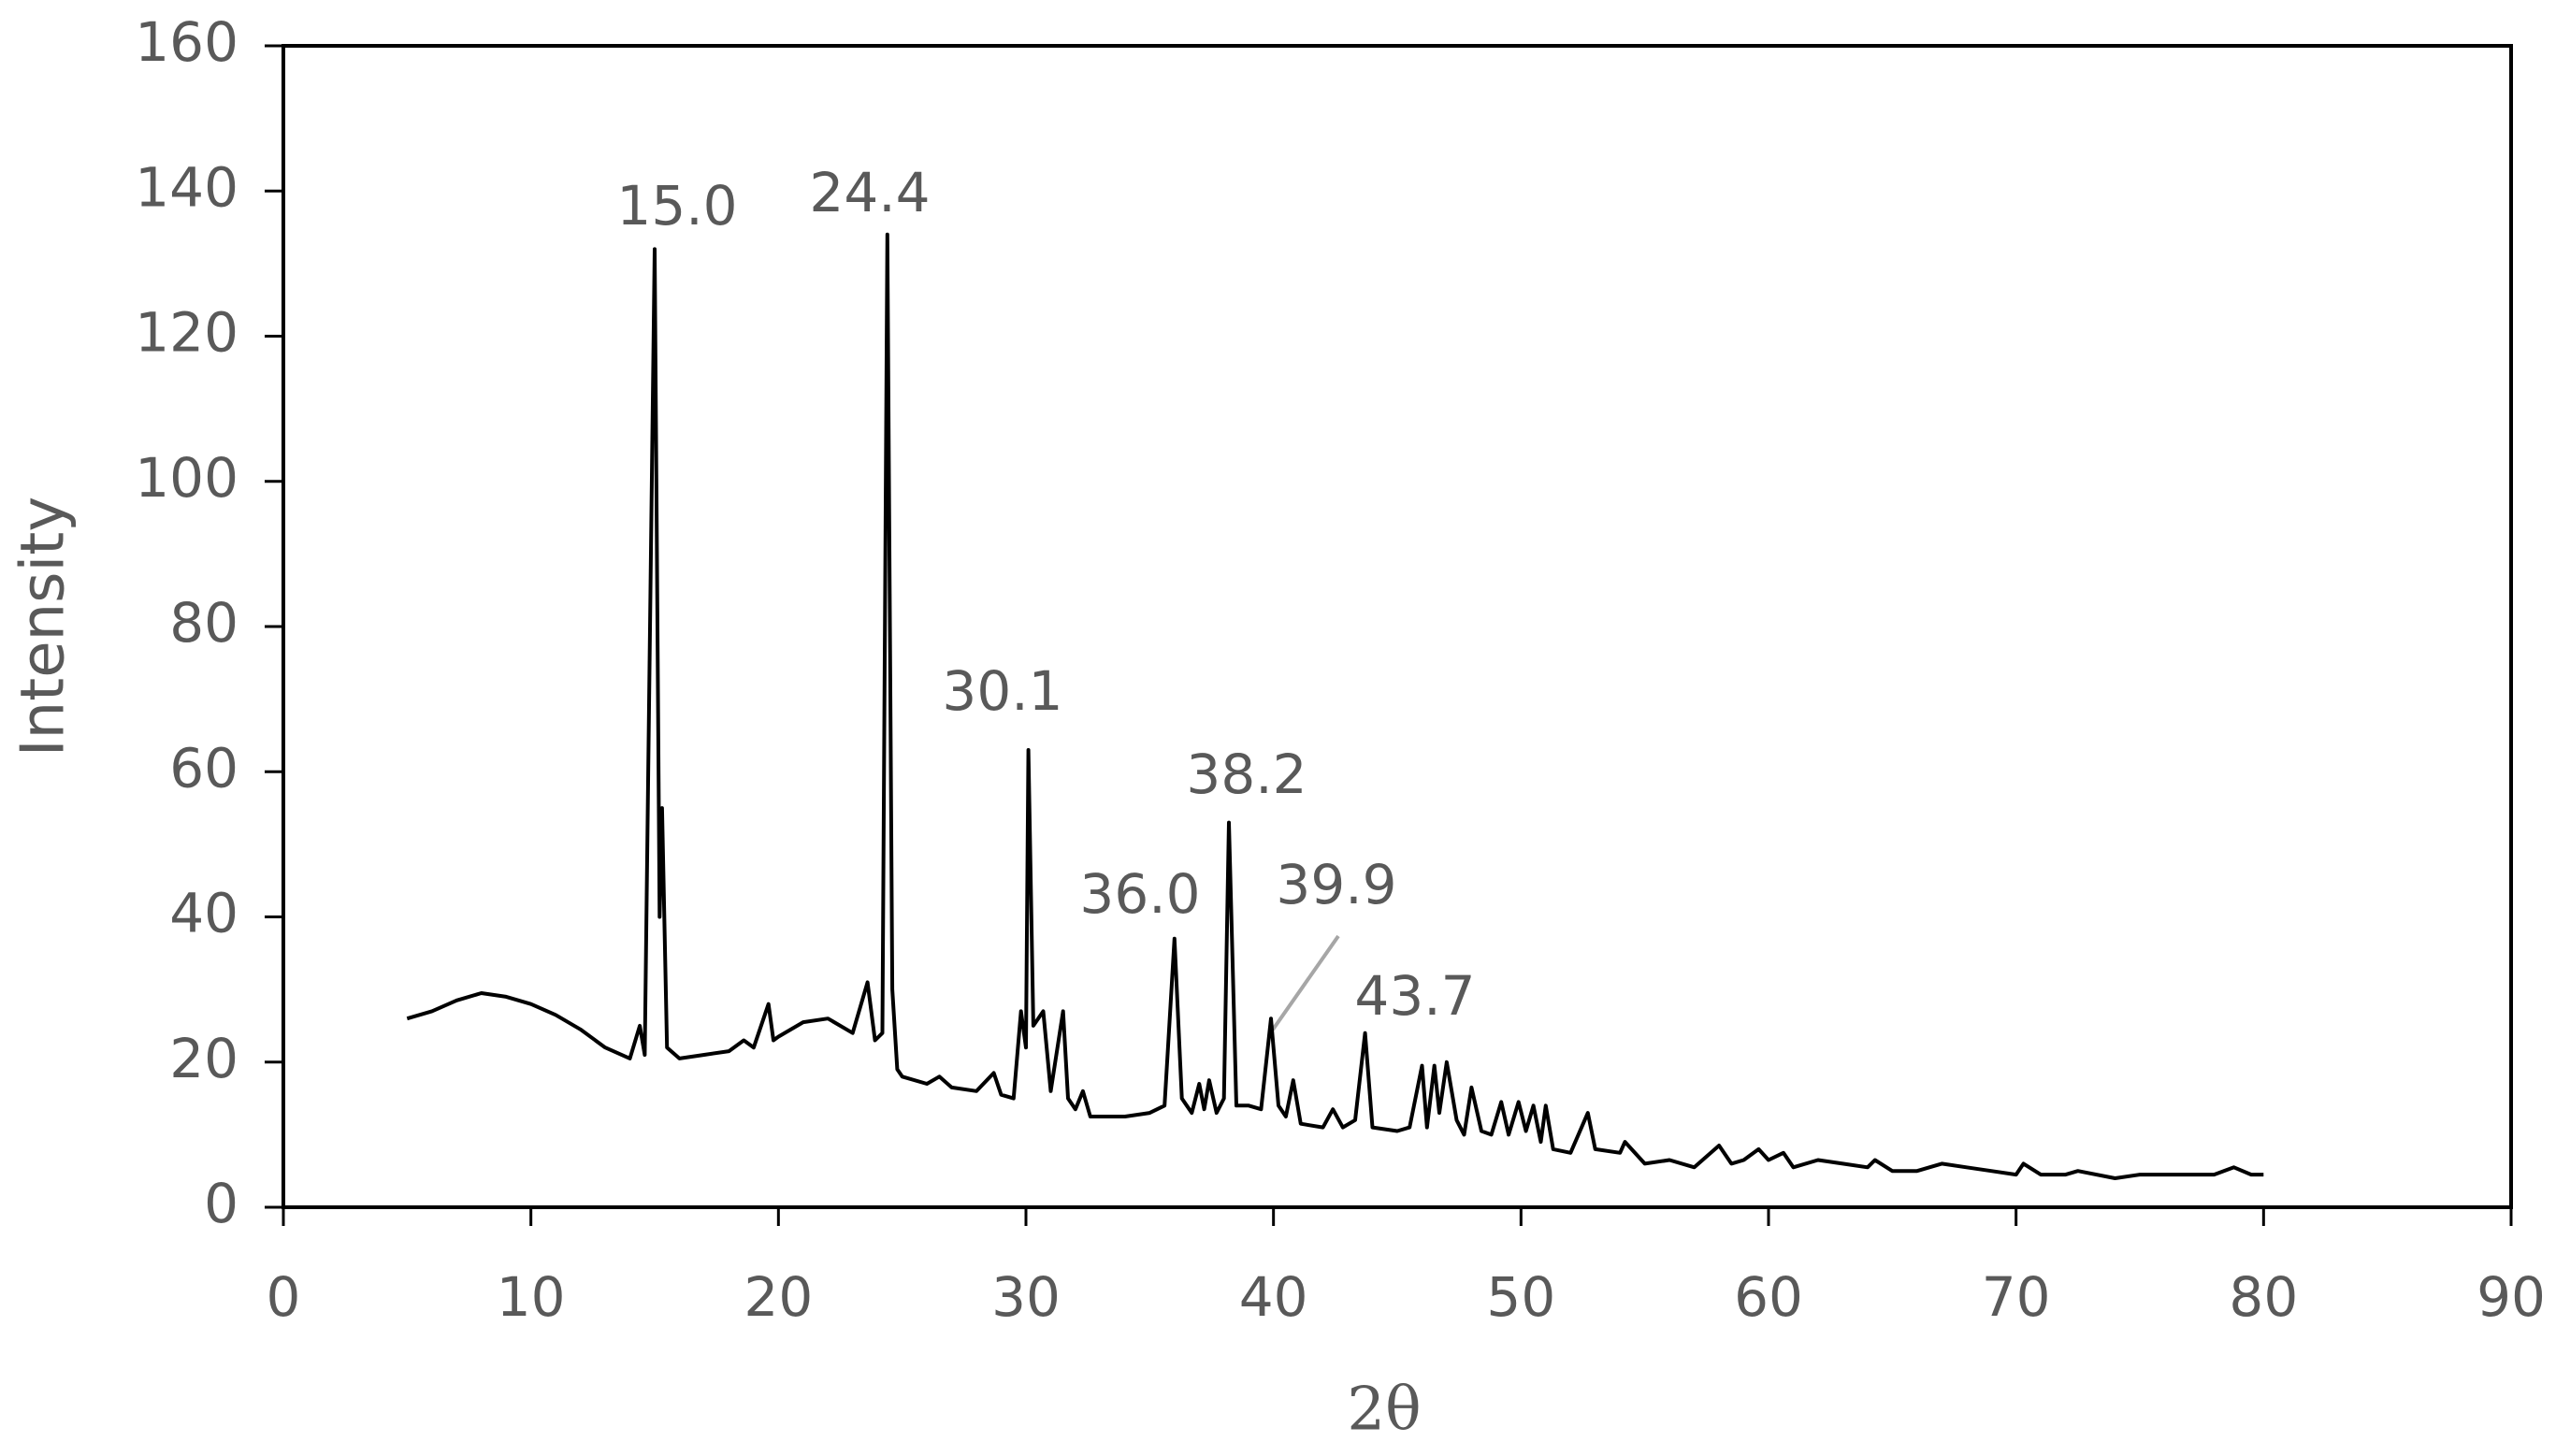 The height and width of the screenshot is (1456, 2556). I want to click on peak-annotation: 43.7, so click(1414, 996).